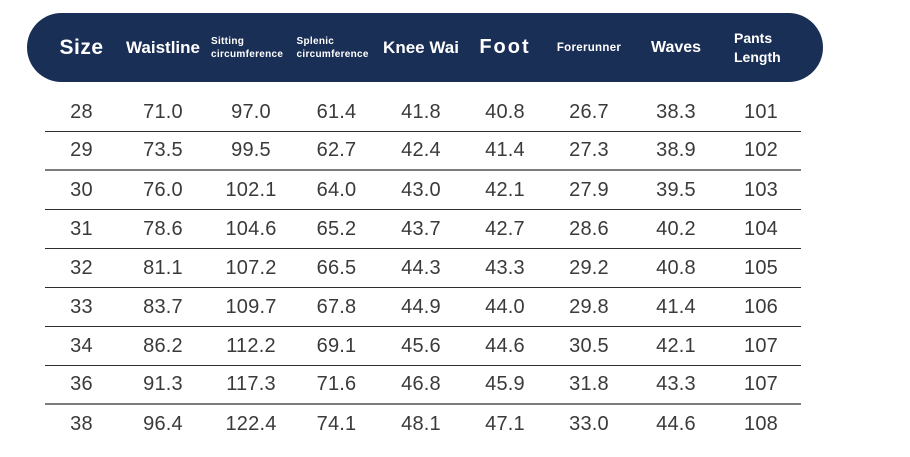 The height and width of the screenshot is (457, 910). What do you see at coordinates (251, 150) in the screenshot?
I see `cell-sitting: 99.5` at bounding box center [251, 150].